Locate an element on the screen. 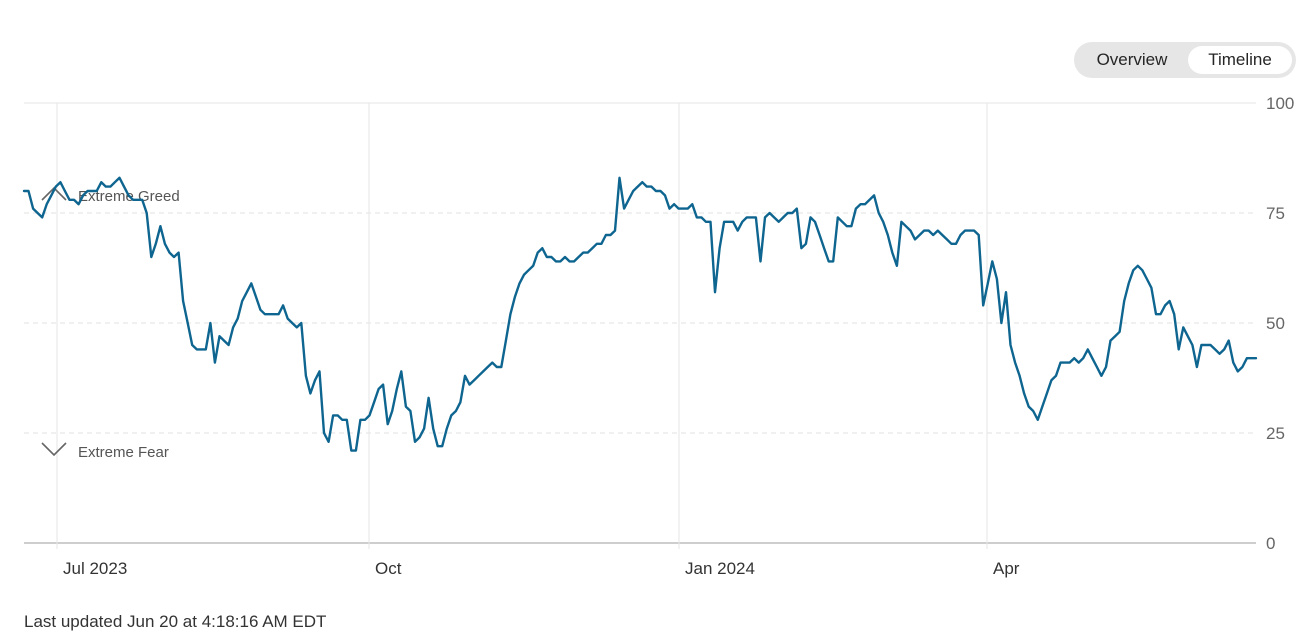 This screenshot has height=639, width=1310. y-tick-label: 0 is located at coordinates (1270, 543).